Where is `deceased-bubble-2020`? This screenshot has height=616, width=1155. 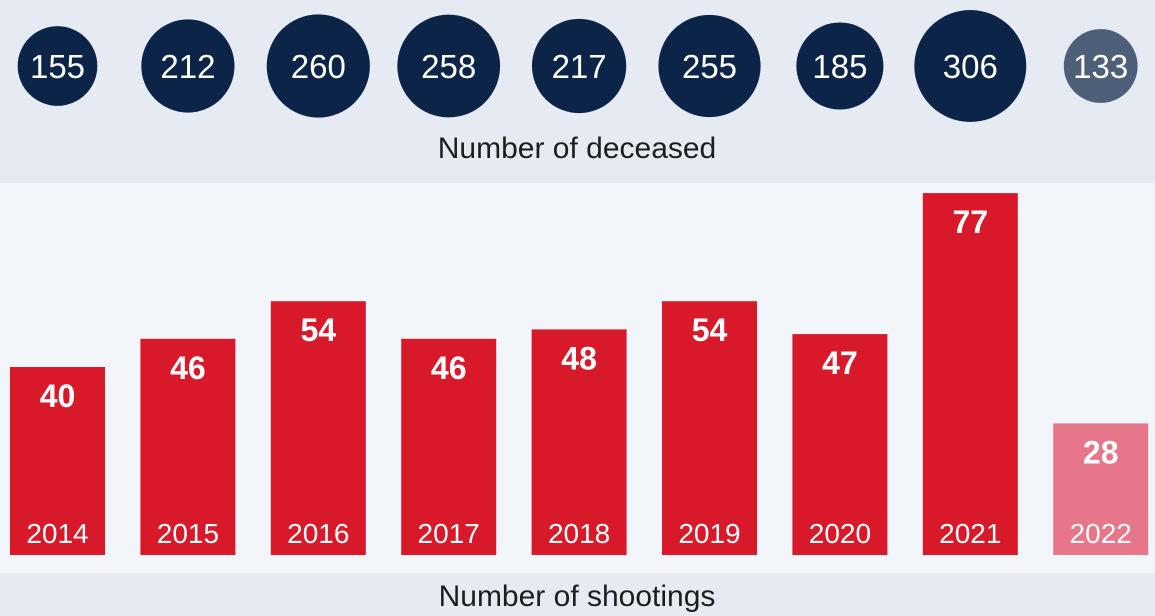 deceased-bubble-2020 is located at coordinates (840, 66).